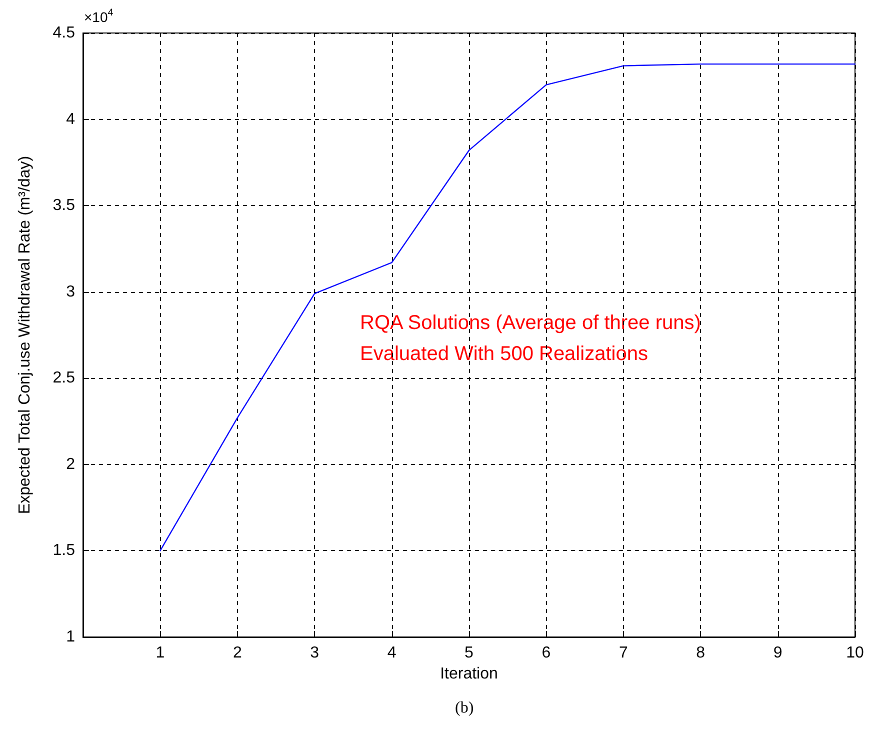  What do you see at coordinates (464, 708) in the screenshot?
I see `text: (b)` at bounding box center [464, 708].